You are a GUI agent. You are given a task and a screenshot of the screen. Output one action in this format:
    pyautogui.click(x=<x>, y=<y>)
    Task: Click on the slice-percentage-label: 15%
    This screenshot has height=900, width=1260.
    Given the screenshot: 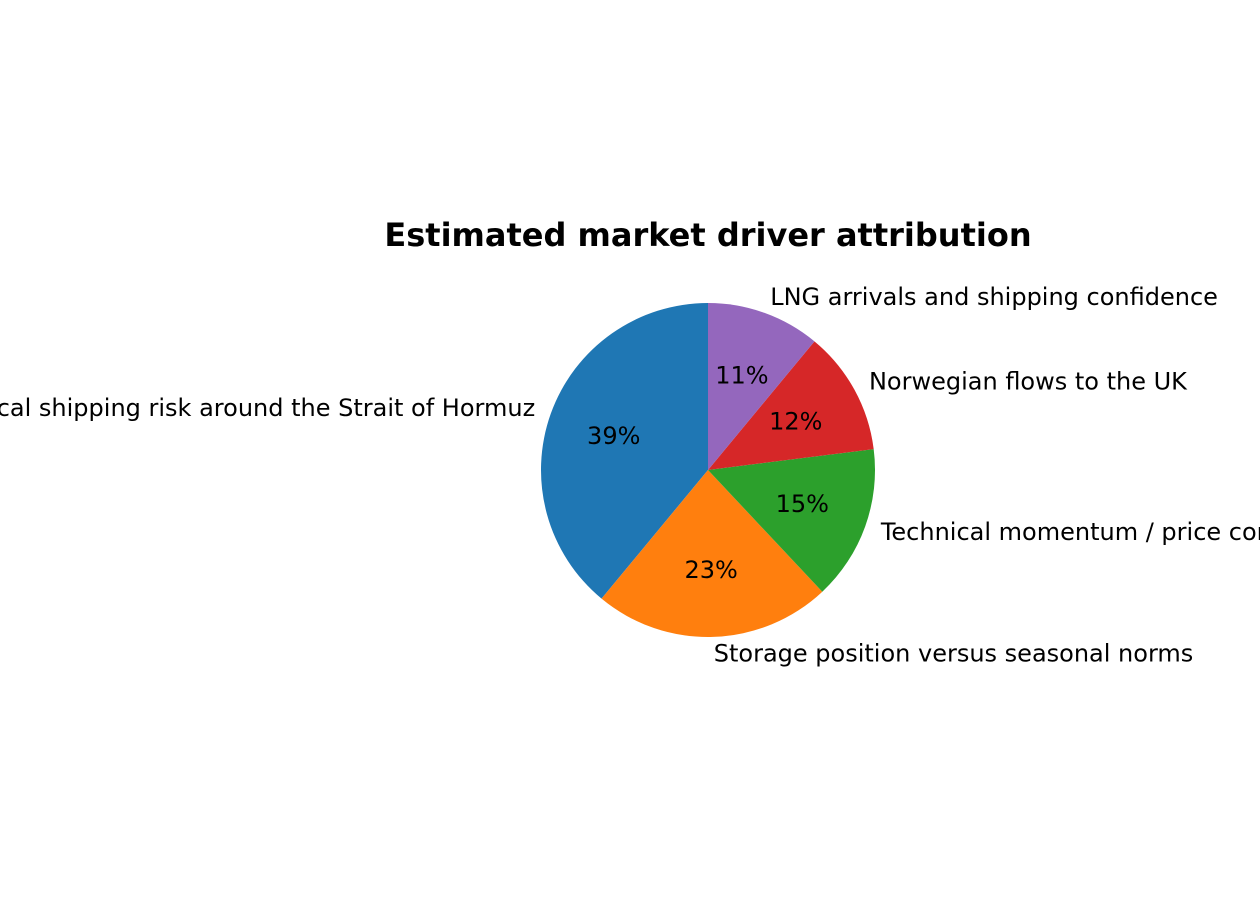 What is the action you would take?
    pyautogui.click(x=802, y=504)
    